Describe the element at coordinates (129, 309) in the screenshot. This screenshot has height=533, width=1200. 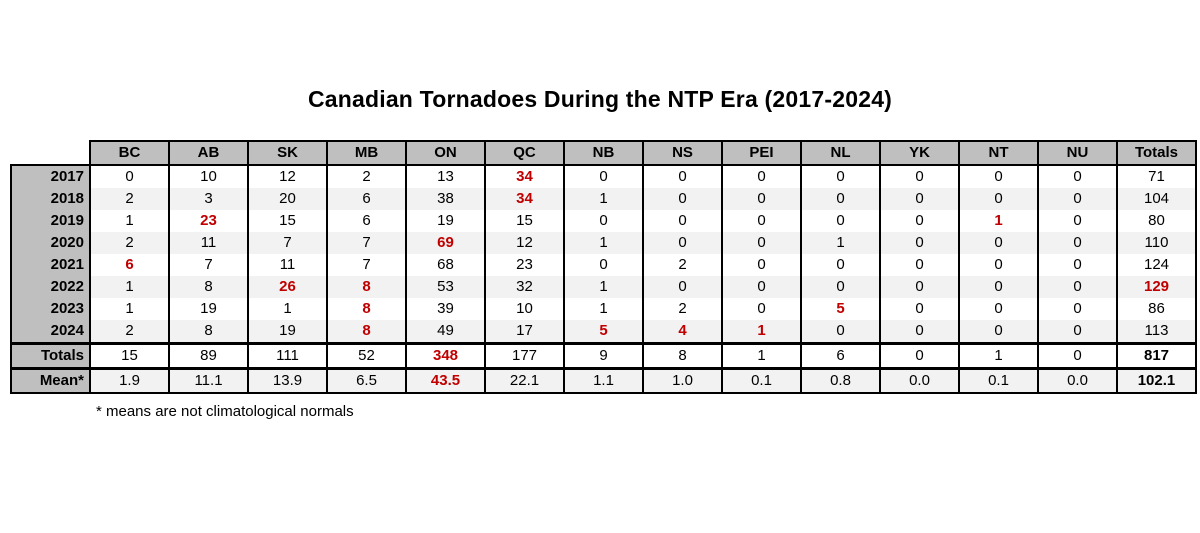
I see `cell-2023-bc: 1` at that location.